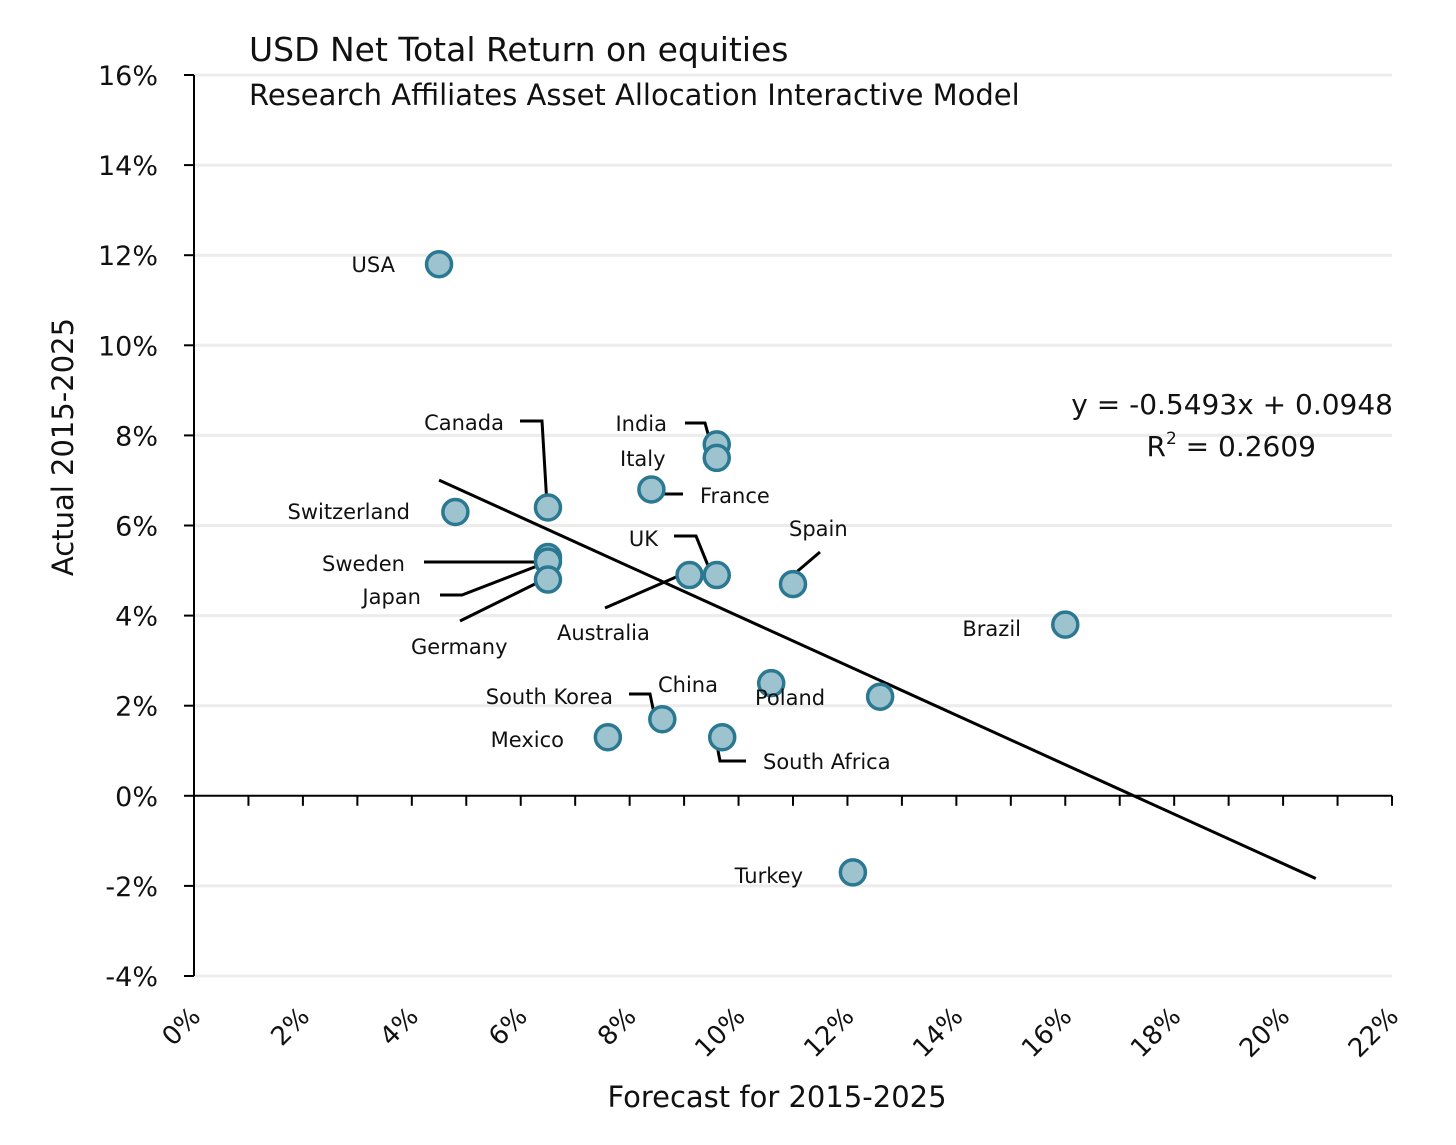 This screenshot has width=1456, height=1145. I want to click on point-poland, so click(880, 696).